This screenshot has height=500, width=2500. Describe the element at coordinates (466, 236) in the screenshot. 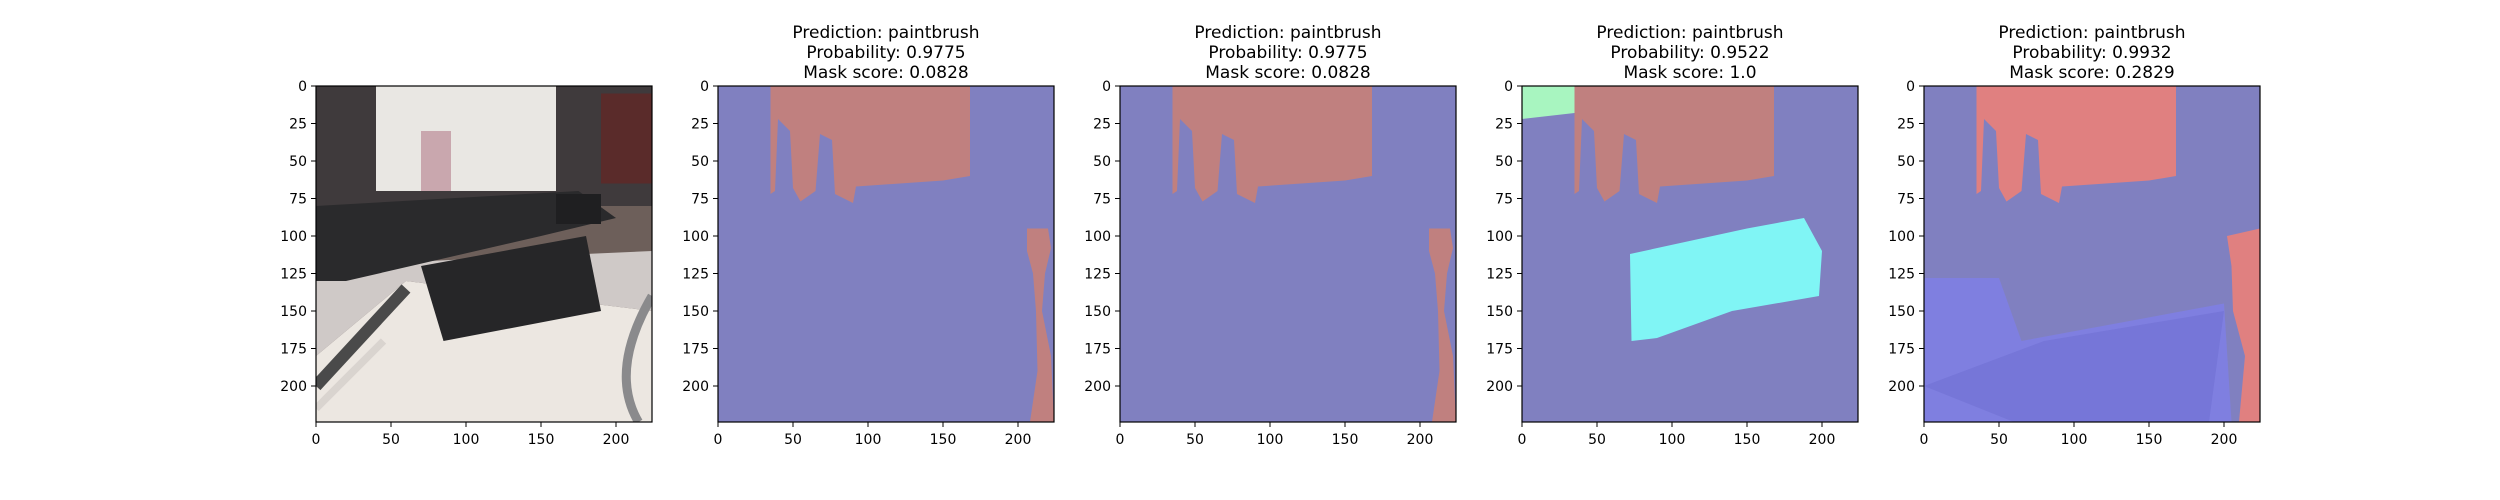

I see `photo-locomotive` at that location.